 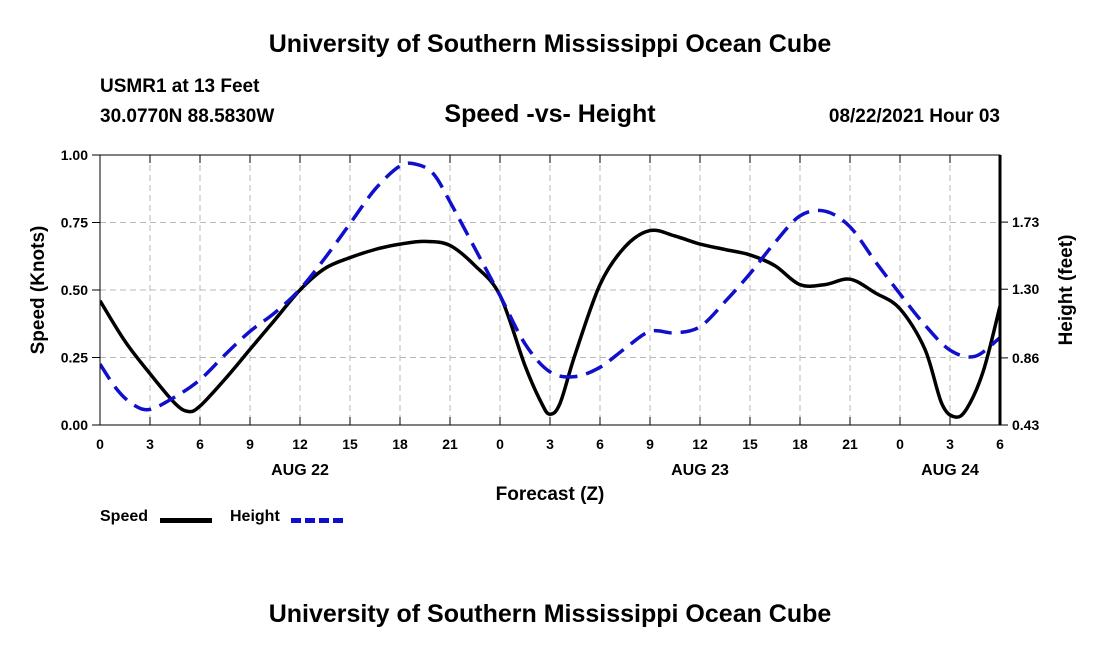 I want to click on x-axis-title: Forecast (Z), so click(x=550, y=494).